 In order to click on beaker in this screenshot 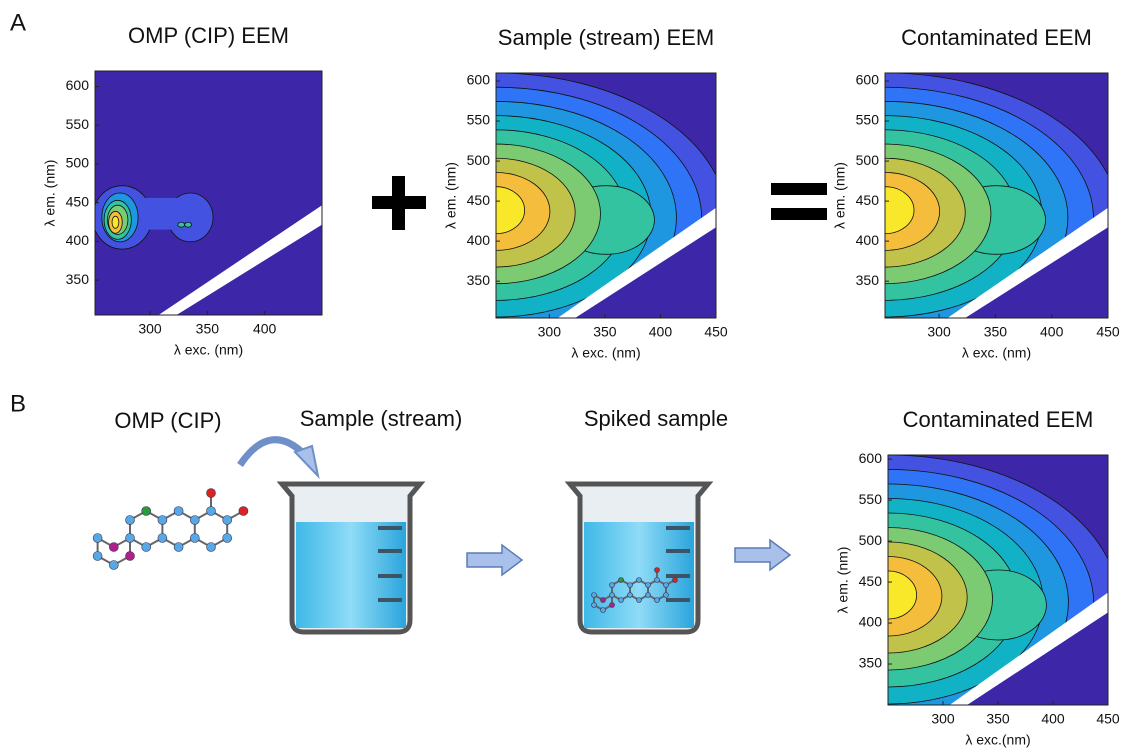, I will do `click(639, 558)`.